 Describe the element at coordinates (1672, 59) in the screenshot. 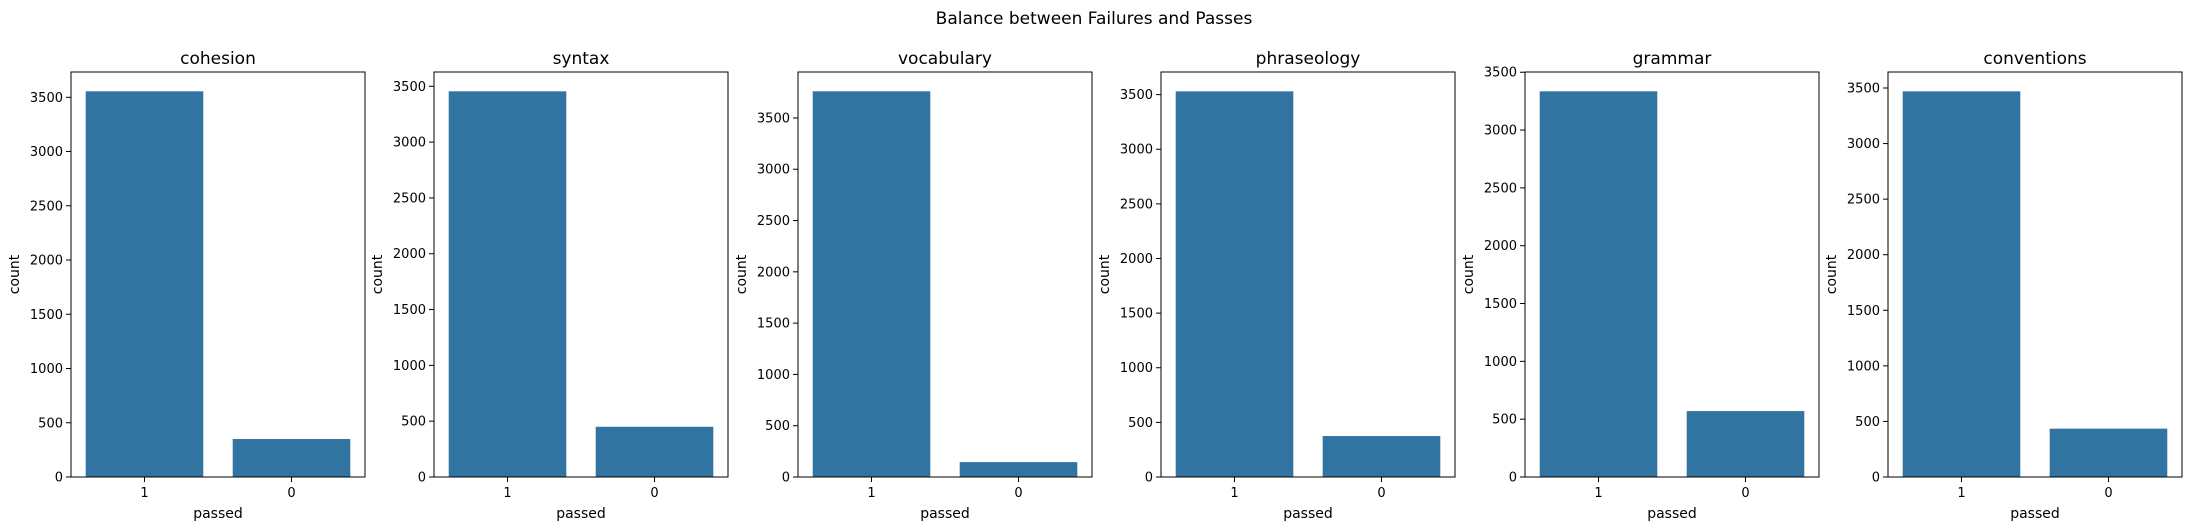

I see `panel-title: grammar` at that location.